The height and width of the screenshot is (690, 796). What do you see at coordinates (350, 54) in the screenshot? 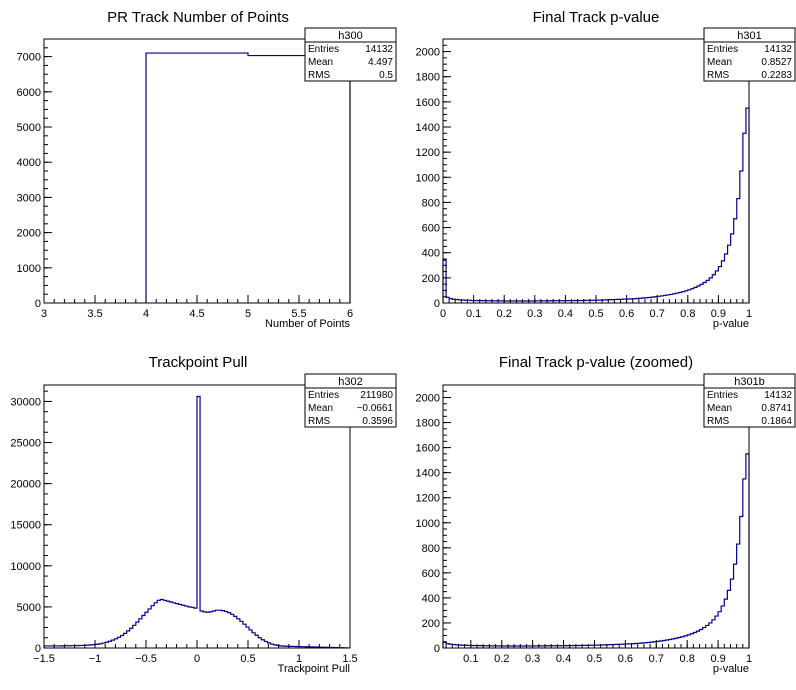
I see `stats-box: h300 Entries 14132 Mean 4.497 RMS 0.5` at bounding box center [350, 54].